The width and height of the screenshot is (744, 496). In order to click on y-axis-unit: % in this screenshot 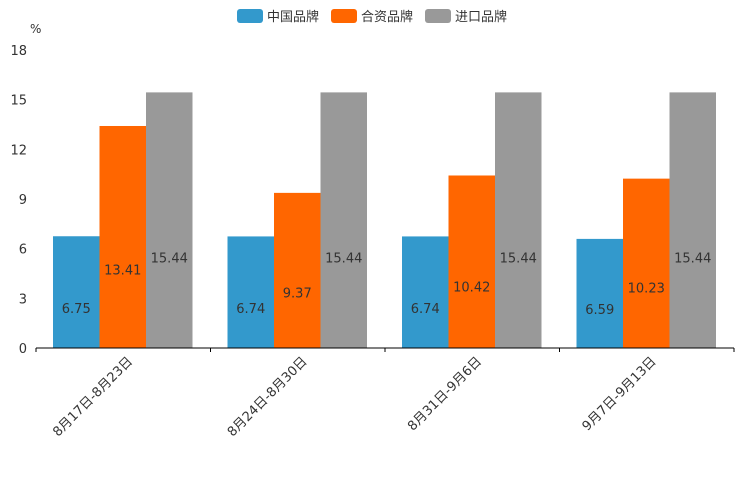, I will do `click(36, 29)`.